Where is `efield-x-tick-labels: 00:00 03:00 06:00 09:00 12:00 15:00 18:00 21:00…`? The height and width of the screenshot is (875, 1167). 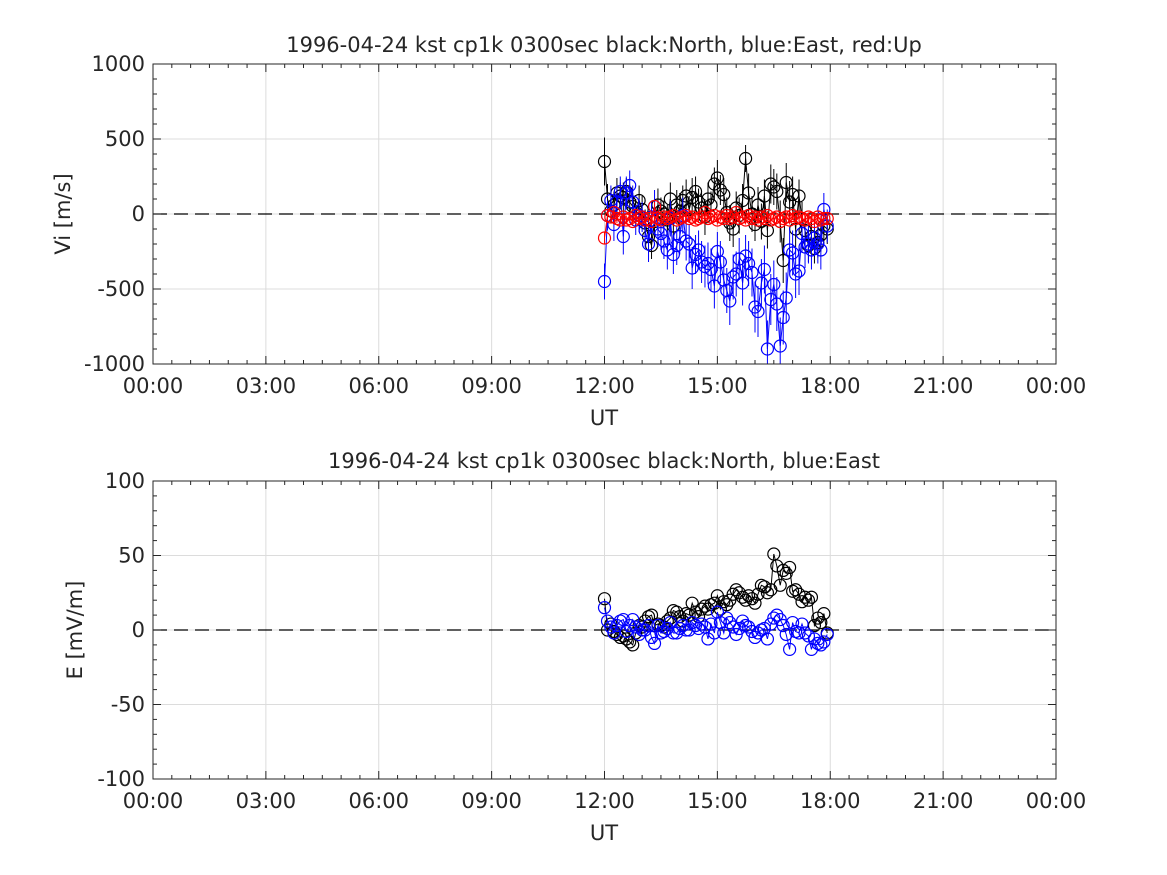 efield-x-tick-labels: 00:00 03:00 06:00 09:00 12:00 15:00 18:00 21:00… is located at coordinates (605, 801).